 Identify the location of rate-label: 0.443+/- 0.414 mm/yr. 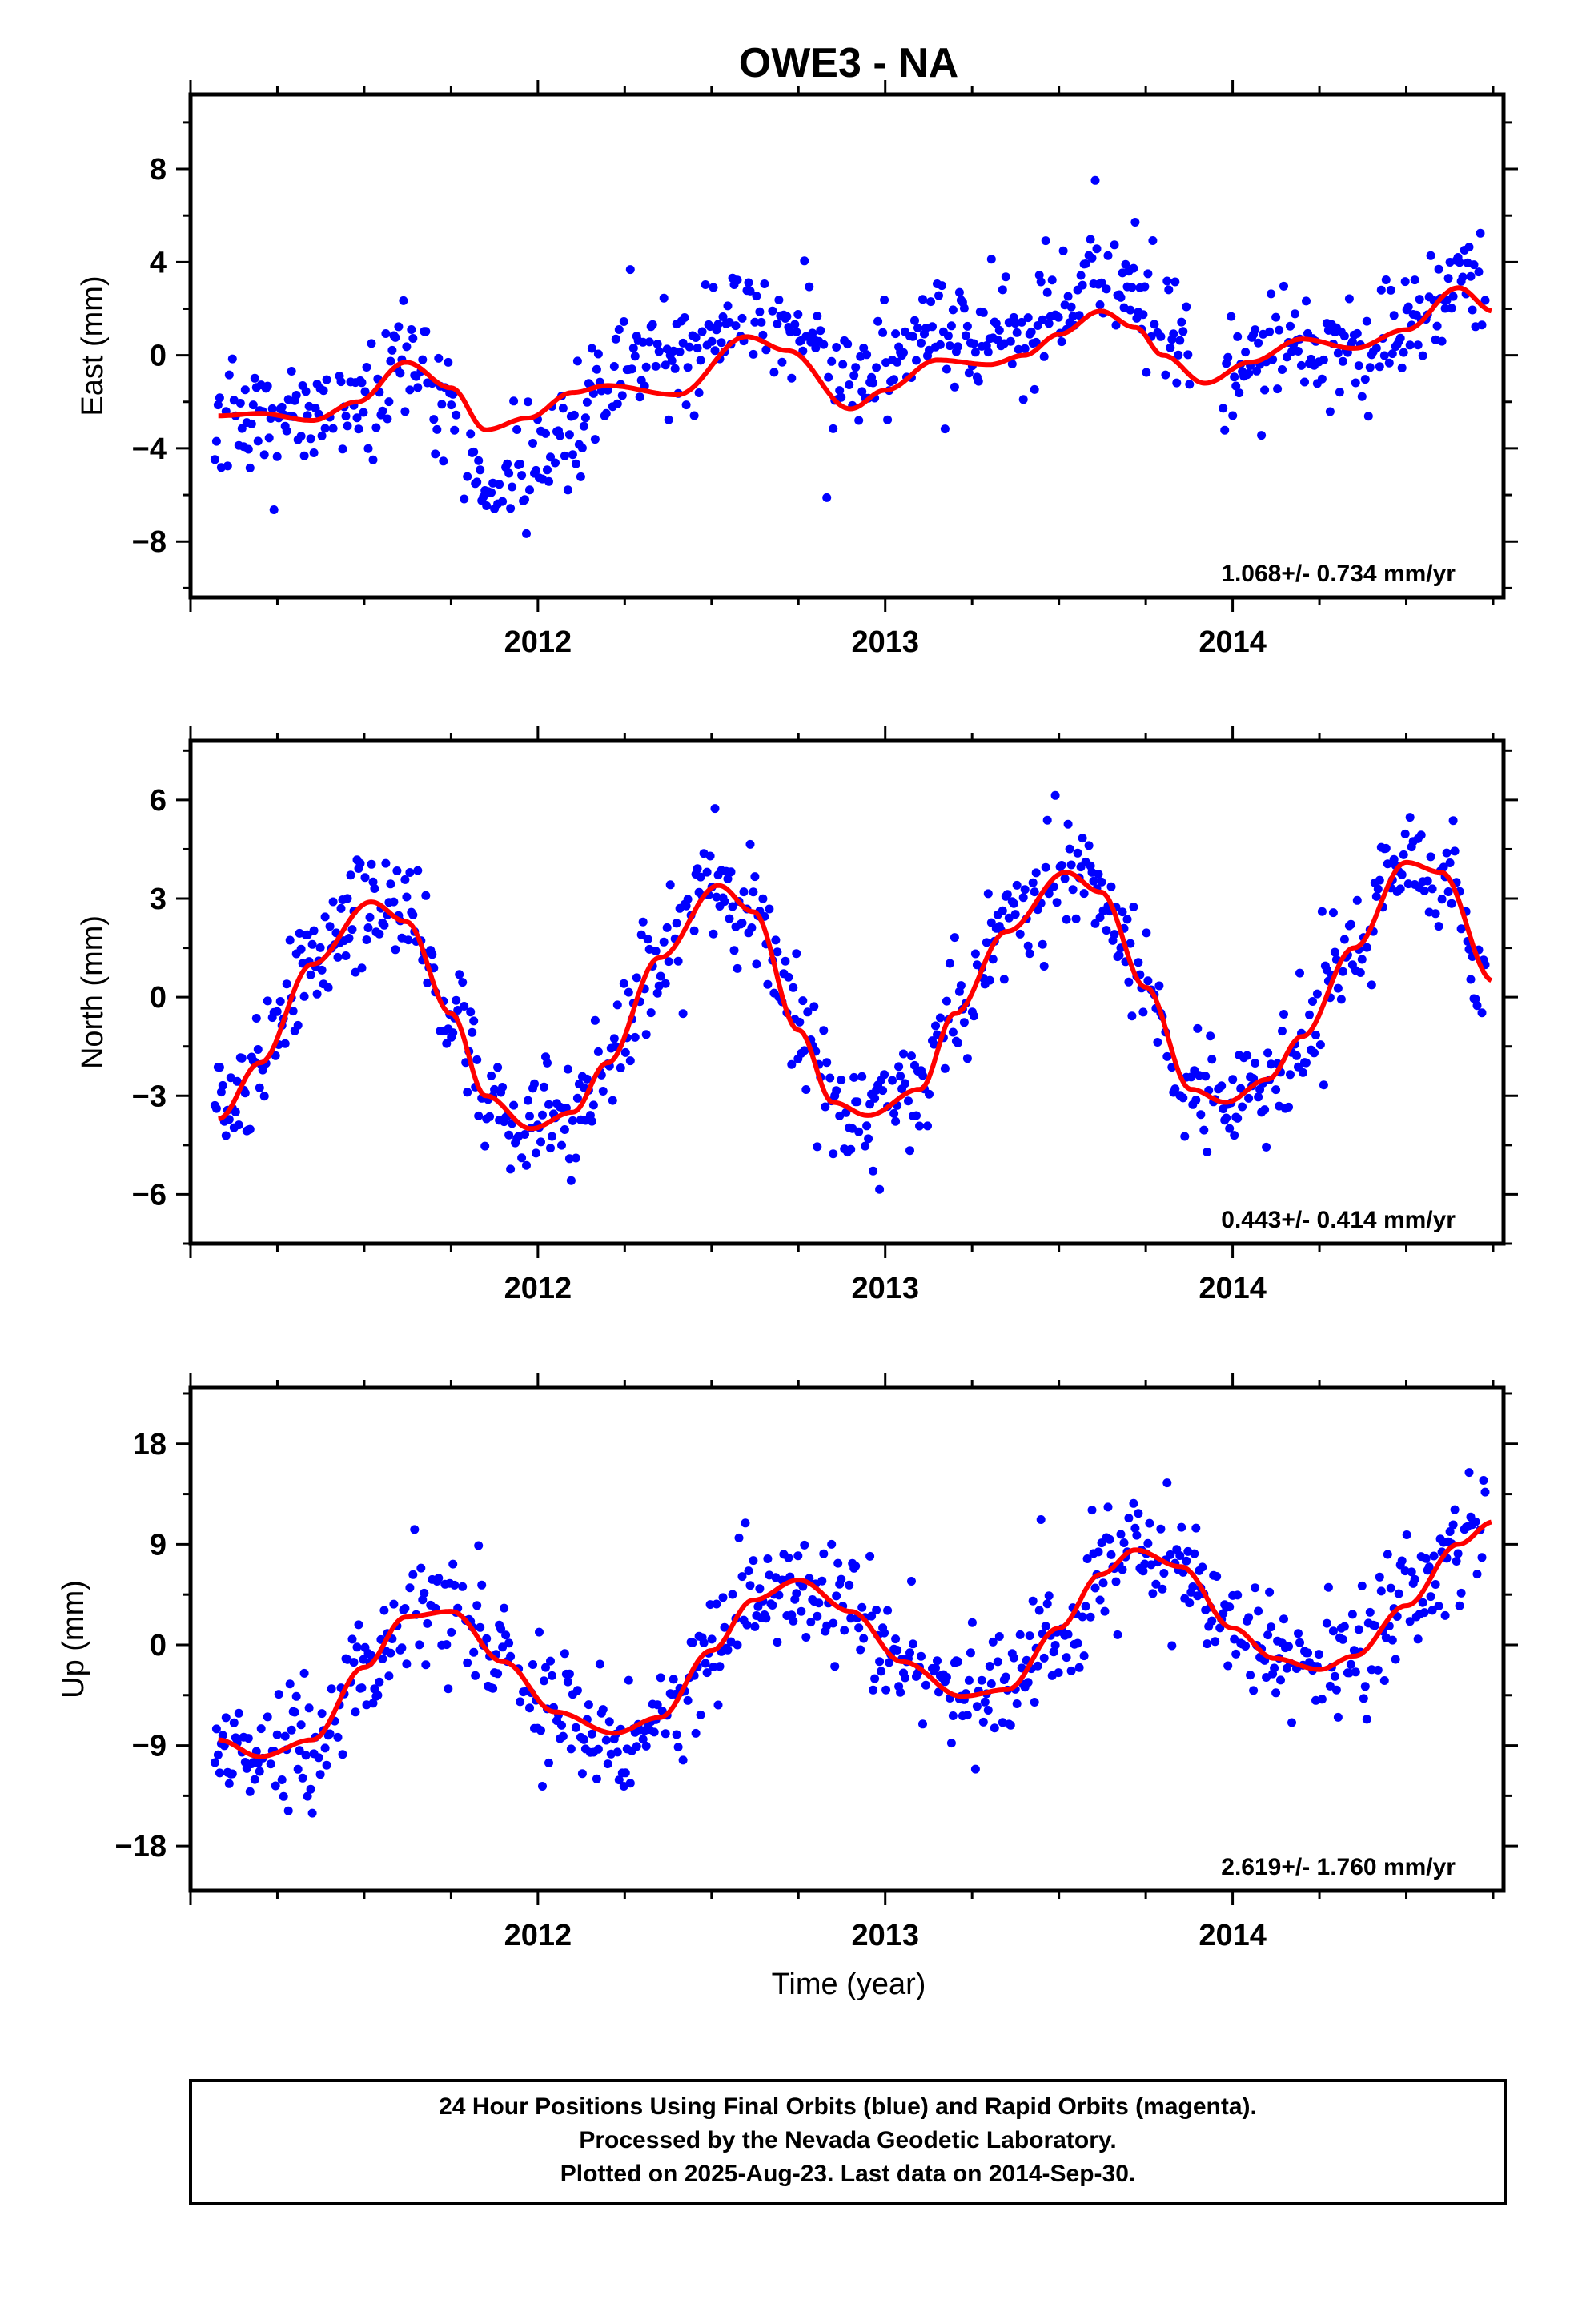
(1338, 1220).